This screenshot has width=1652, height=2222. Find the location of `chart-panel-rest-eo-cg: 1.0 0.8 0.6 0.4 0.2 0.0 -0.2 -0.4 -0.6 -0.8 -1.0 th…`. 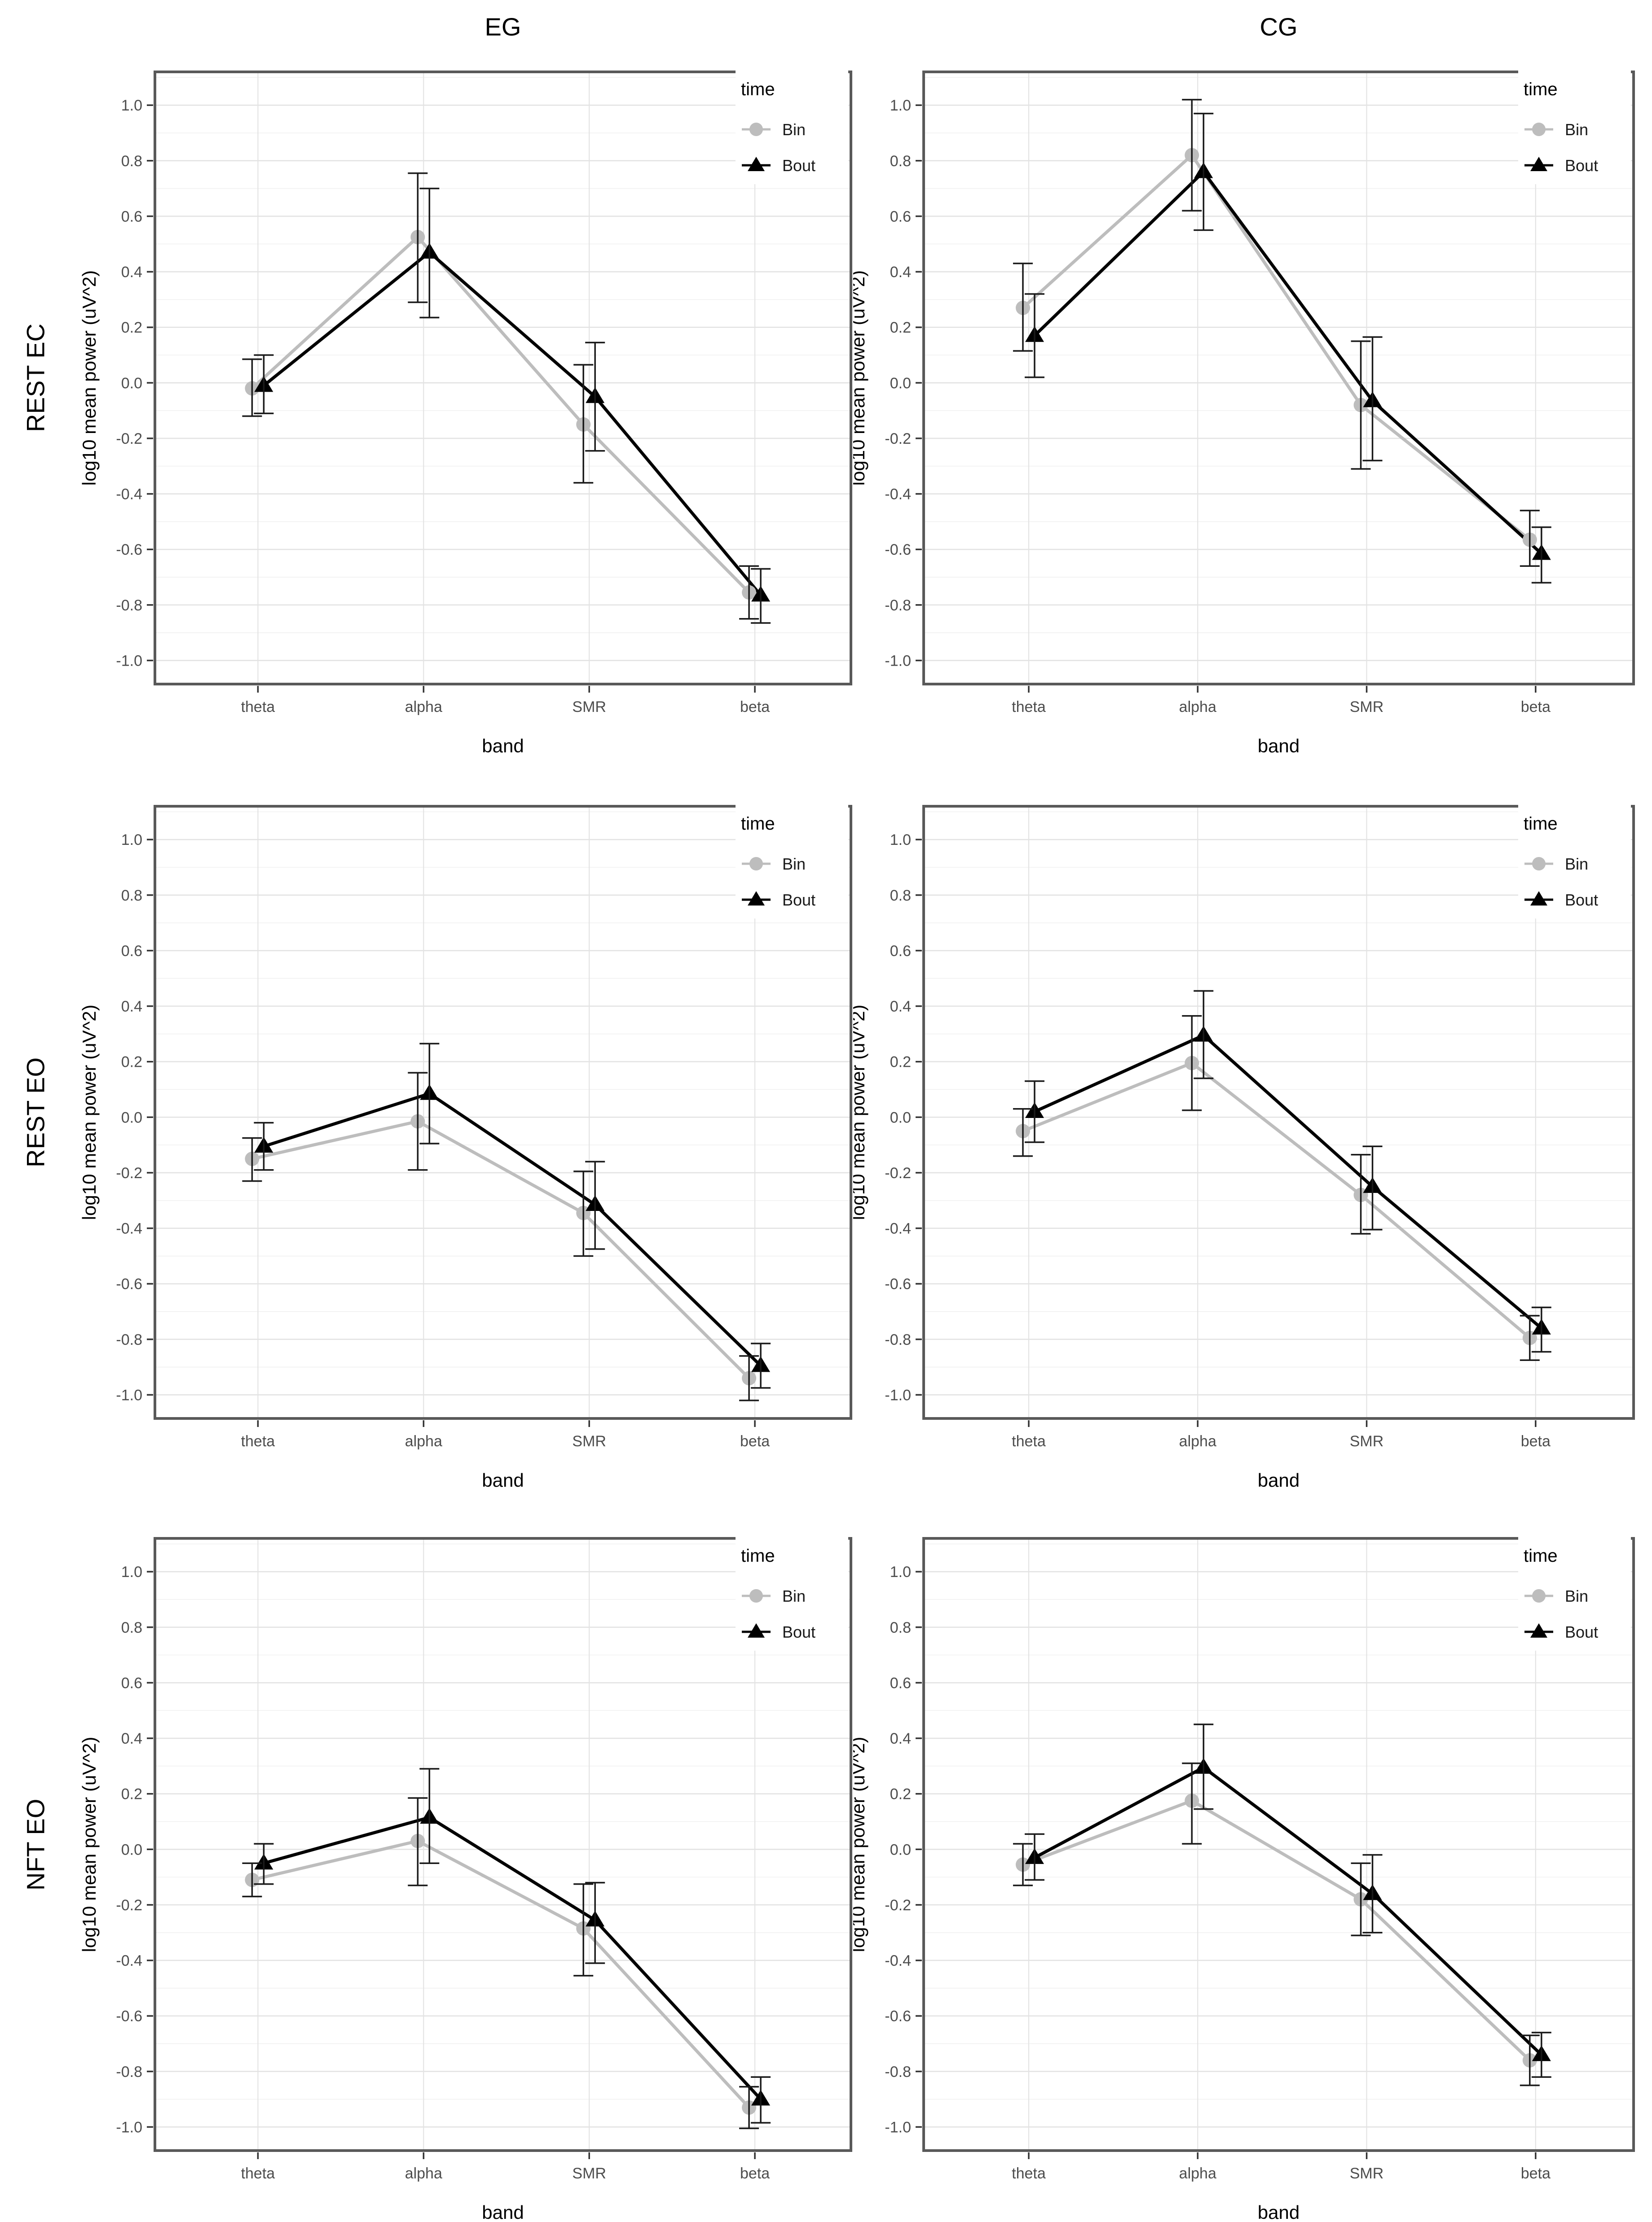

chart-panel-rest-eo-cg: 1.0 0.8 0.6 0.4 0.2 0.0 -0.2 -0.4 -0.6 -0.8 -1.0 th… is located at coordinates (1244, 1147).